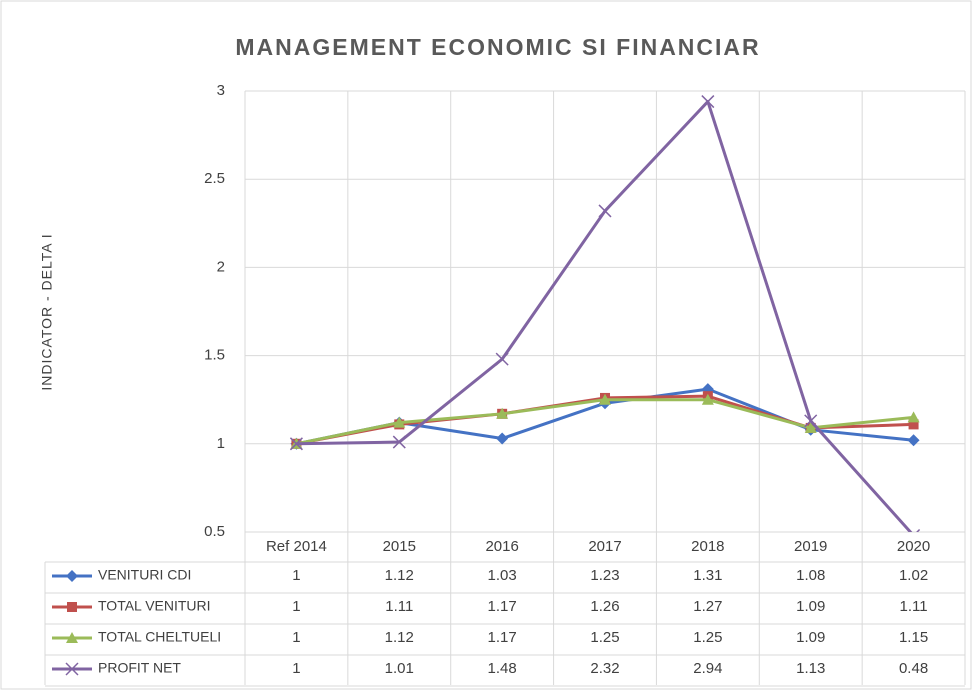 This screenshot has height=690, width=972. Describe the element at coordinates (913, 668) in the screenshot. I see `table-value: 0.48` at that location.